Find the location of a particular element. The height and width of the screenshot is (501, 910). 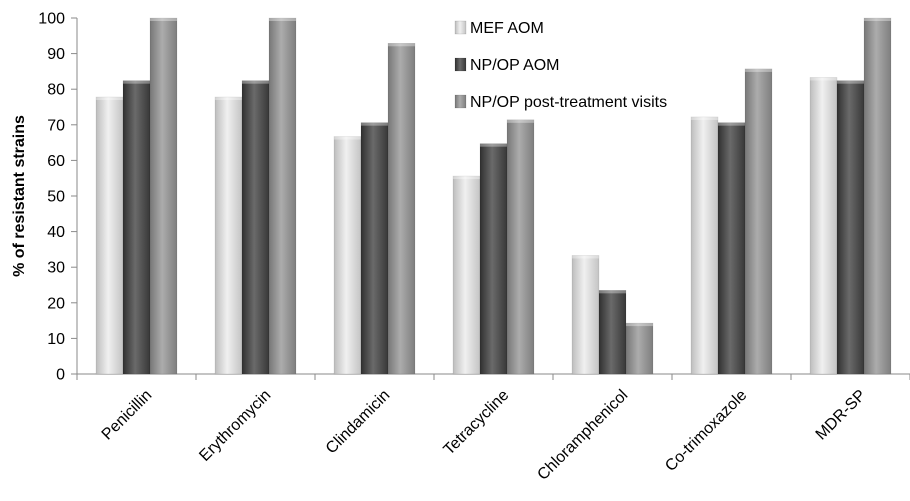

y-tick-label: 100 is located at coordinates (51, 19).